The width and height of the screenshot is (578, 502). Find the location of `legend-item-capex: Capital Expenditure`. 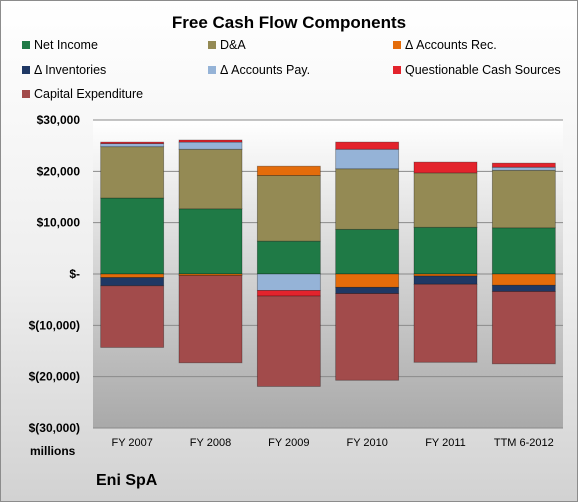

legend-item-capex: Capital Expenditure is located at coordinates (82, 94).